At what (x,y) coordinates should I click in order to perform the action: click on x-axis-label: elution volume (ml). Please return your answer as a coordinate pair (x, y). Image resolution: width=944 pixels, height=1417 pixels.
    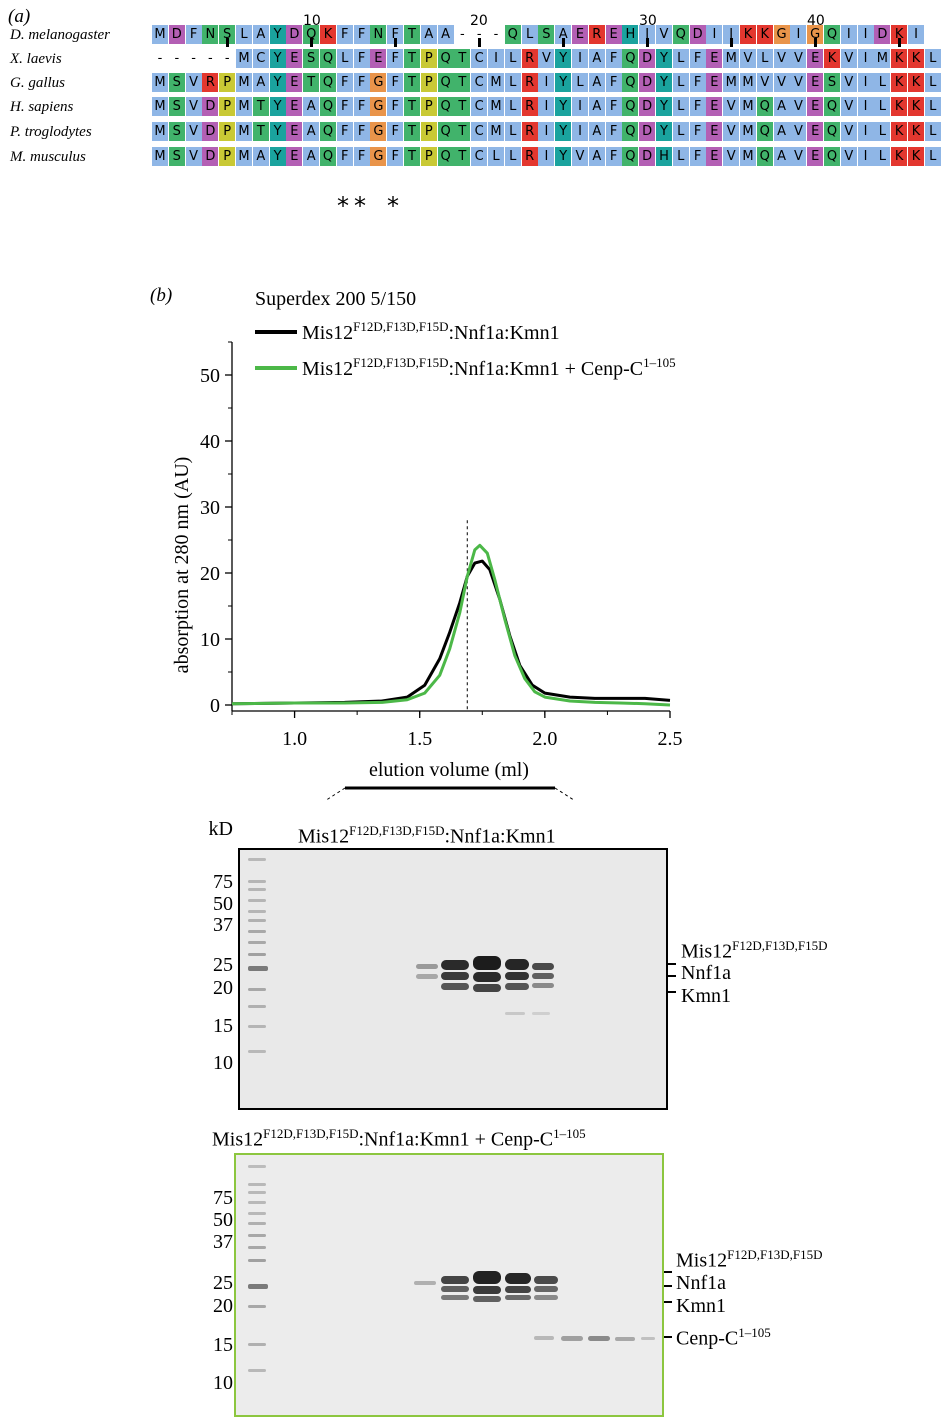
    Looking at the image, I should click on (449, 770).